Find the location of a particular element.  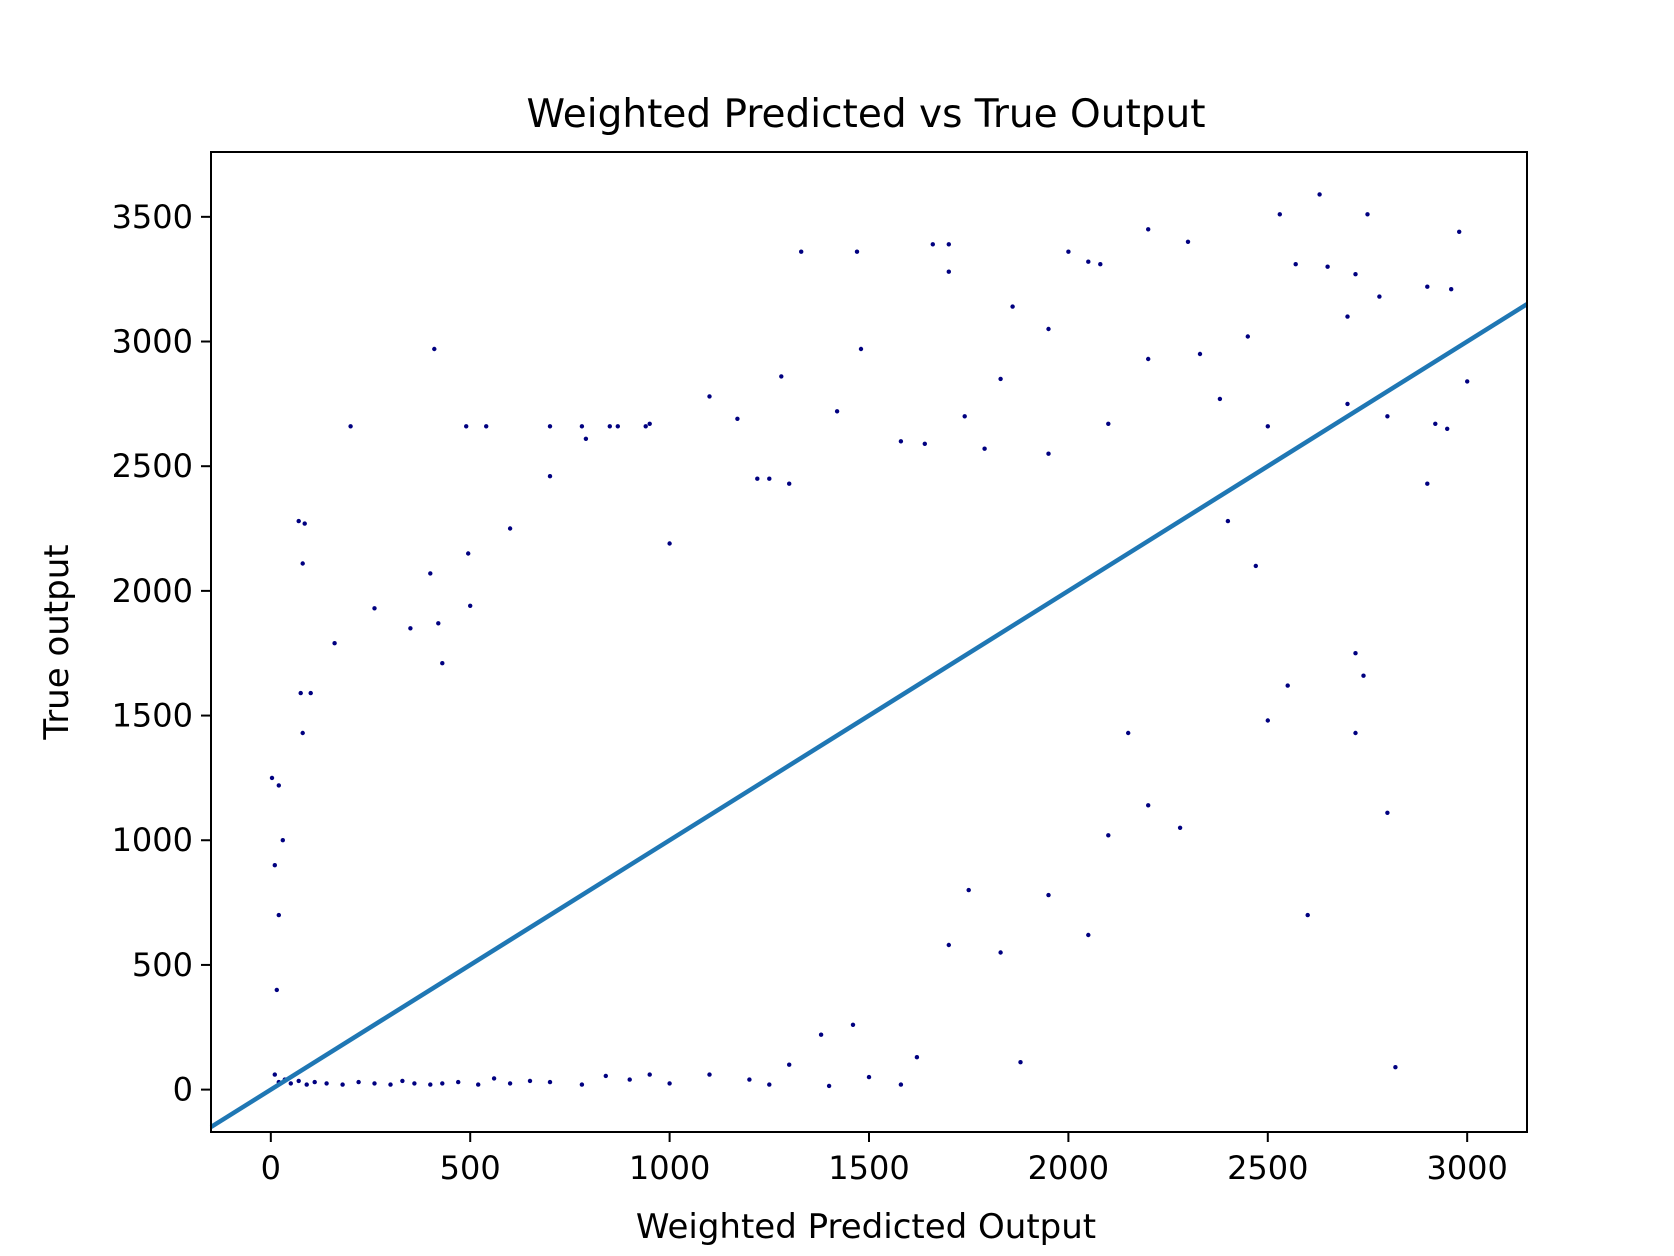

y-axis-label: True output is located at coordinates (57, 642).